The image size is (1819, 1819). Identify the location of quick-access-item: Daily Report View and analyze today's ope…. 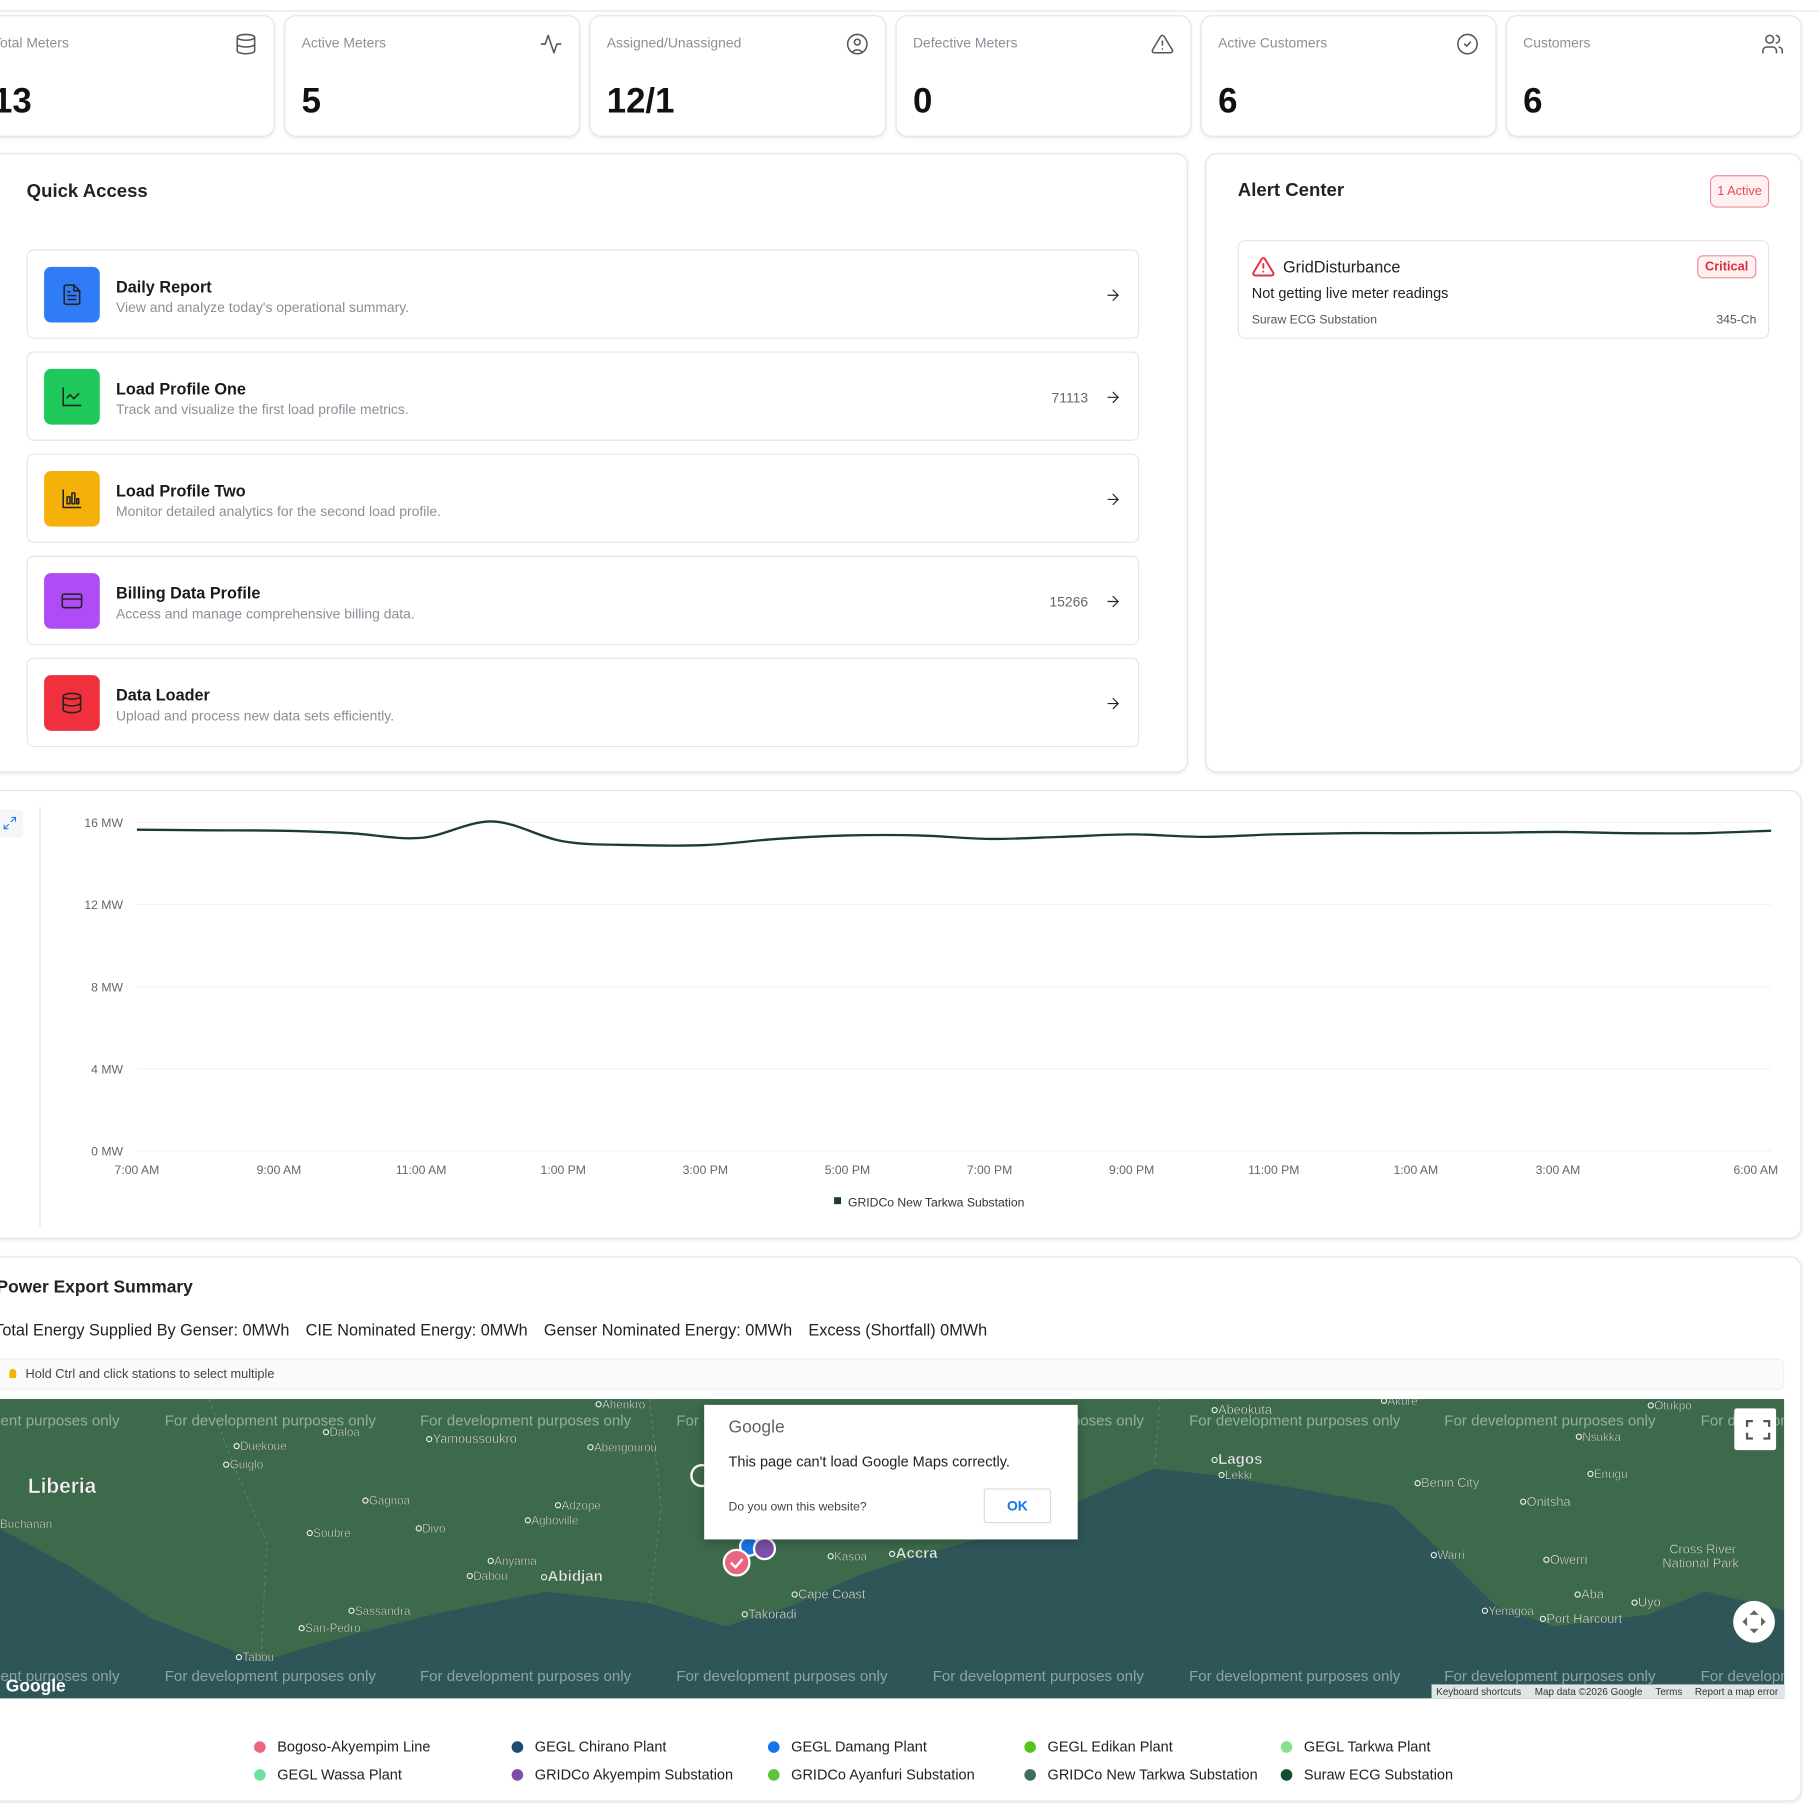
(583, 294).